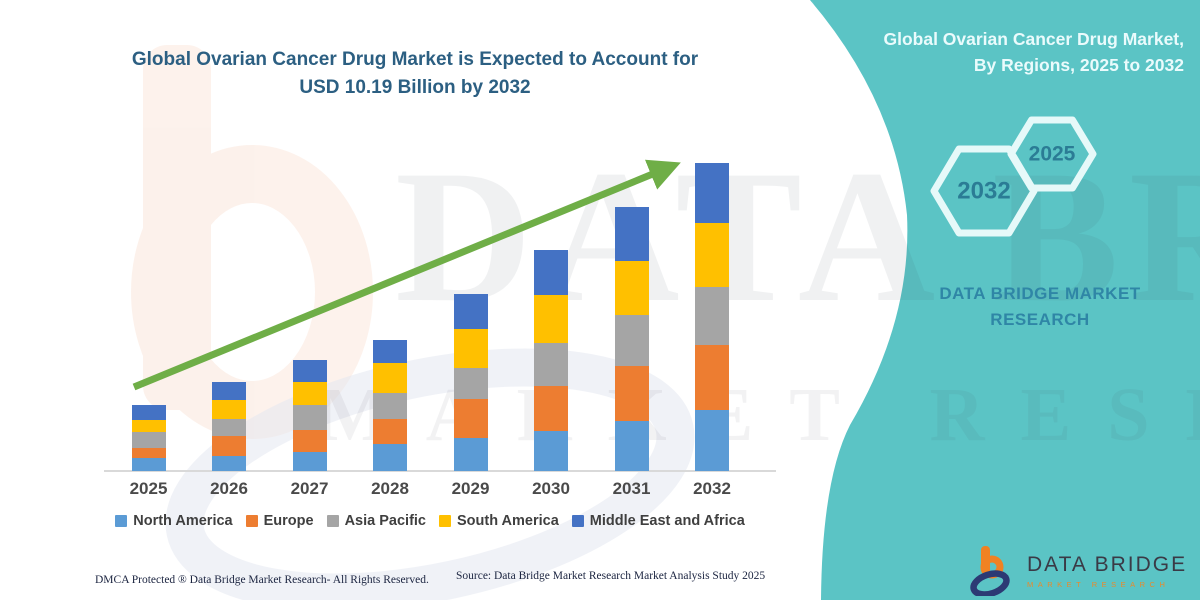  I want to click on segment-europe-2027, so click(309, 440).